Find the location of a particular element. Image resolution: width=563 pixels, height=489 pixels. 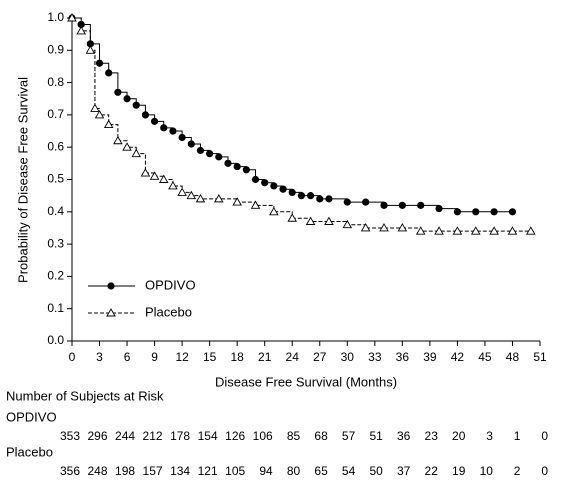

risk-count: 154 is located at coordinates (208, 436).